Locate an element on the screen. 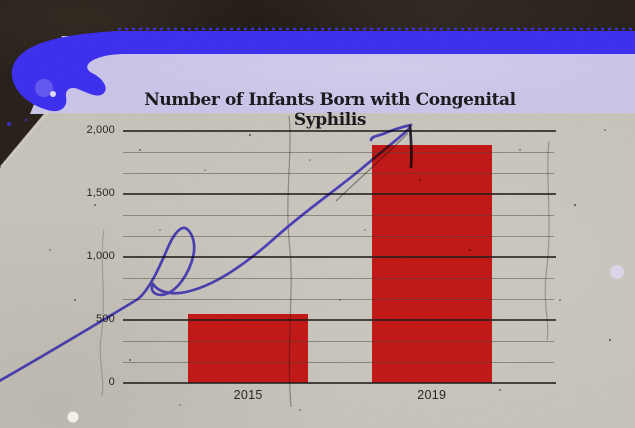 This screenshot has width=635, height=428. y-tick-label: 500 is located at coordinates (105, 319).